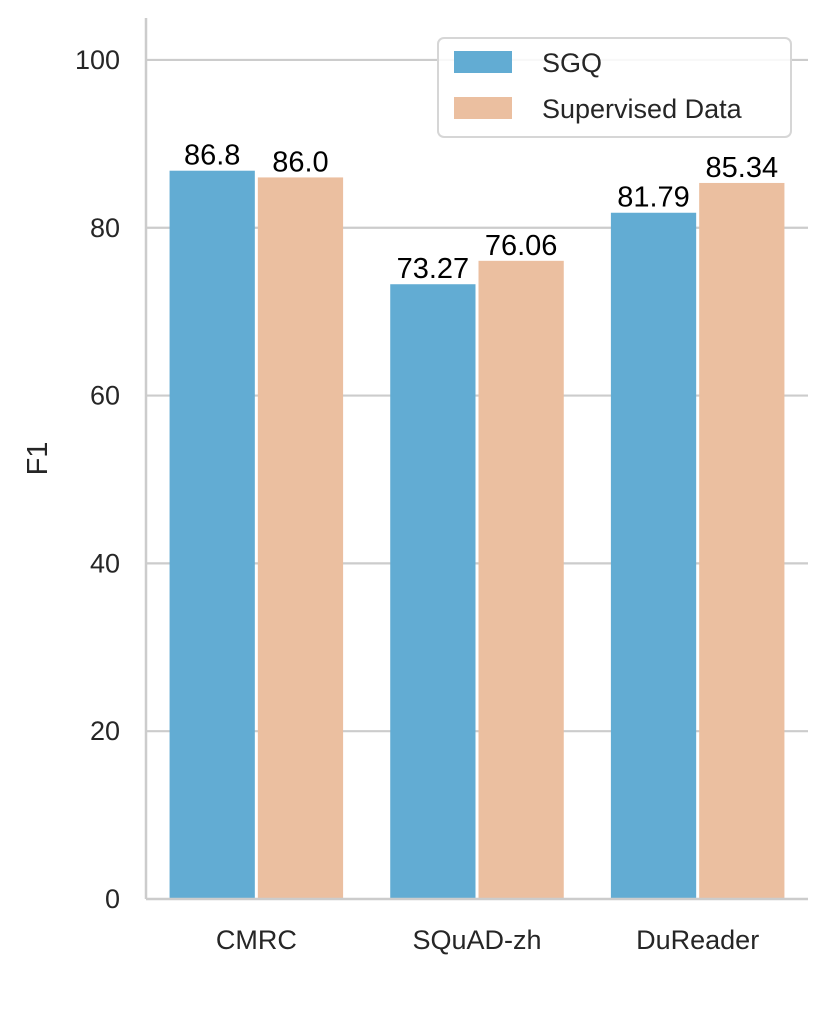 The width and height of the screenshot is (829, 1027). I want to click on legend-label: SGQ, so click(572, 63).